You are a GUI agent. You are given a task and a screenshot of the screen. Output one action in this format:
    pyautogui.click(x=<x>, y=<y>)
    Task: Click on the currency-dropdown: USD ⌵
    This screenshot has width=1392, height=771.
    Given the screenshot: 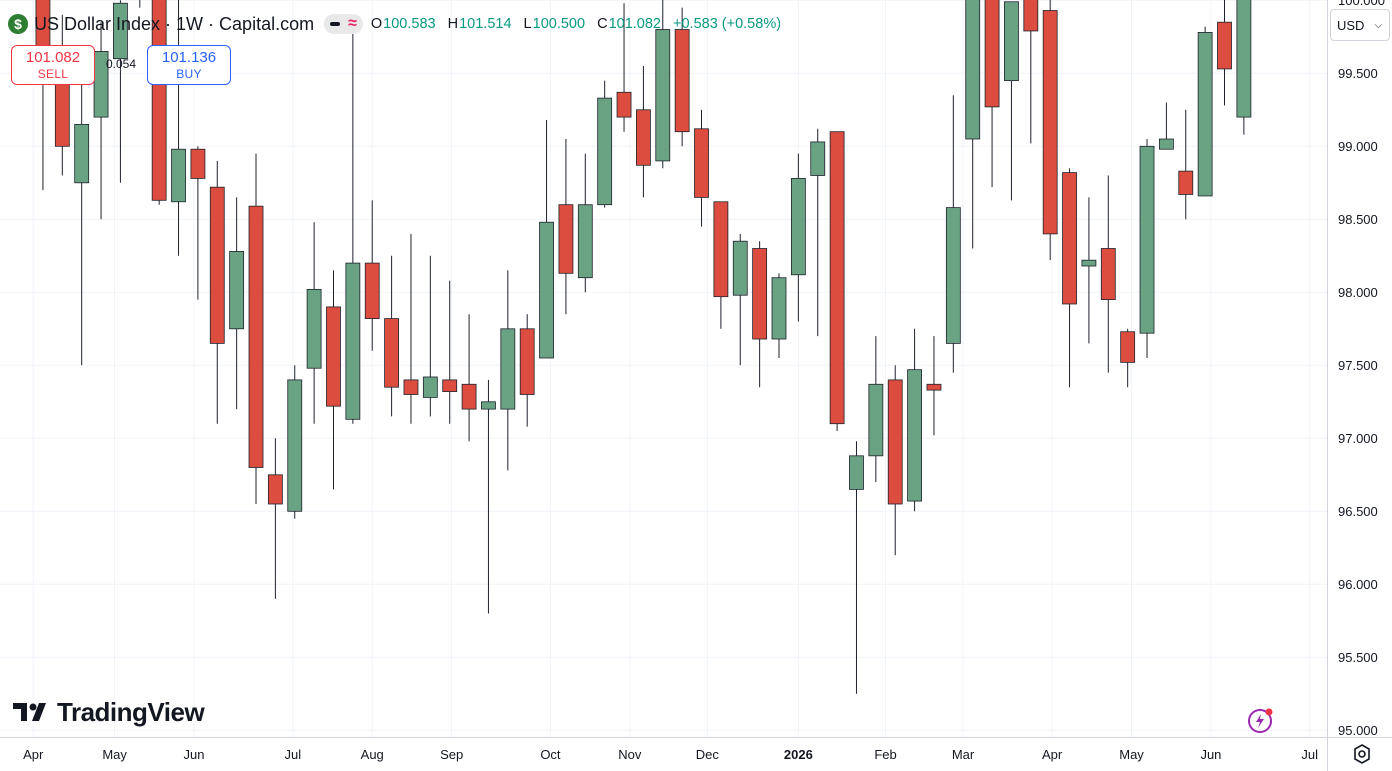 What is the action you would take?
    pyautogui.click(x=1360, y=25)
    